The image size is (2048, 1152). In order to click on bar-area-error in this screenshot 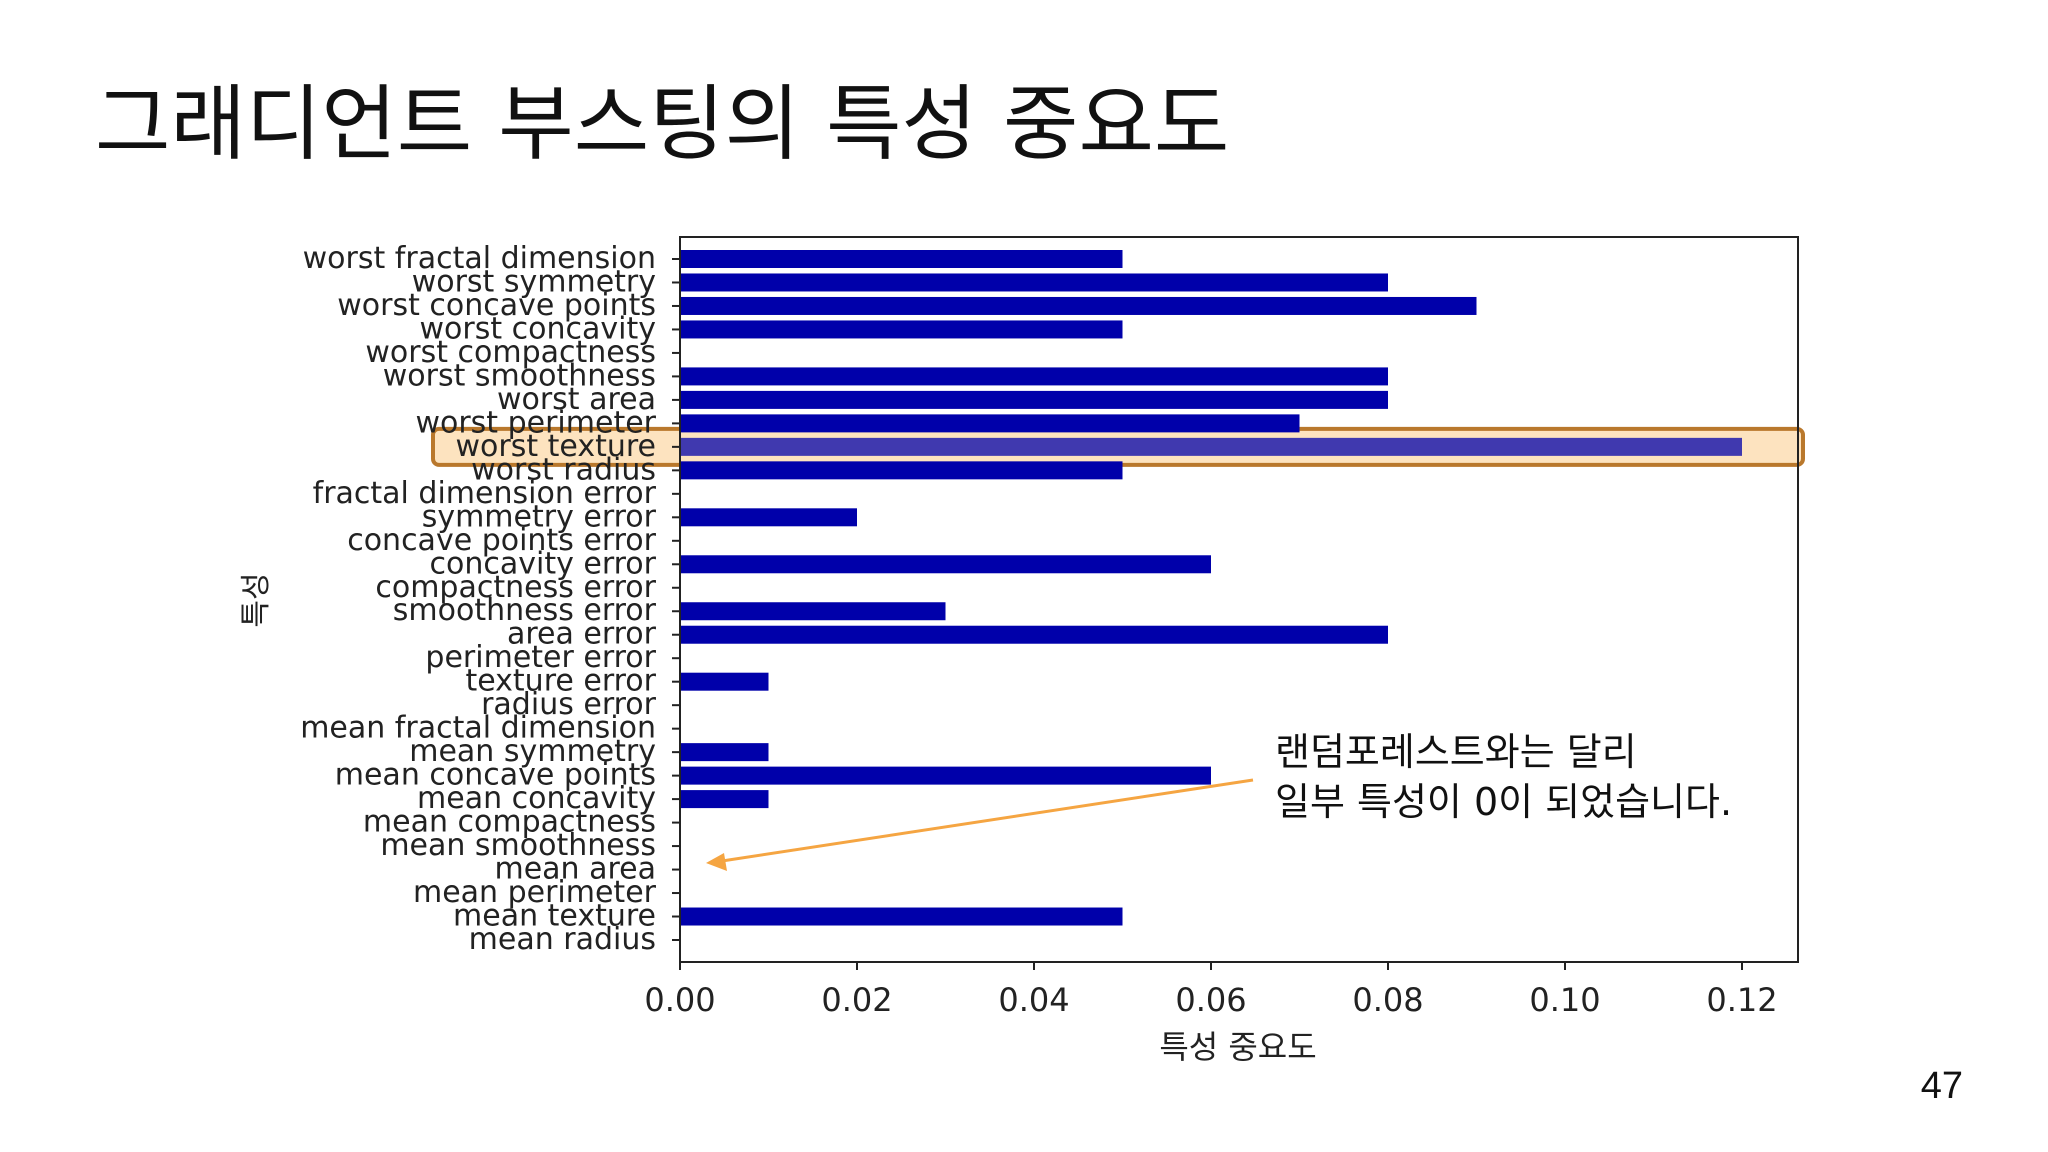, I will do `click(1034, 634)`.